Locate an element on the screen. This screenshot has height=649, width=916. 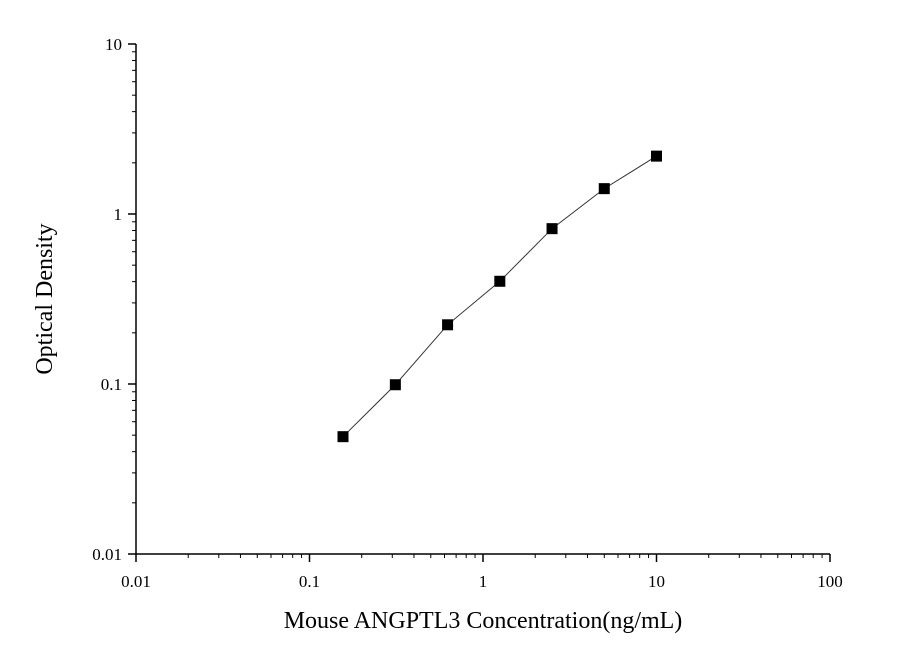
fit-line-group is located at coordinates (499, 296).